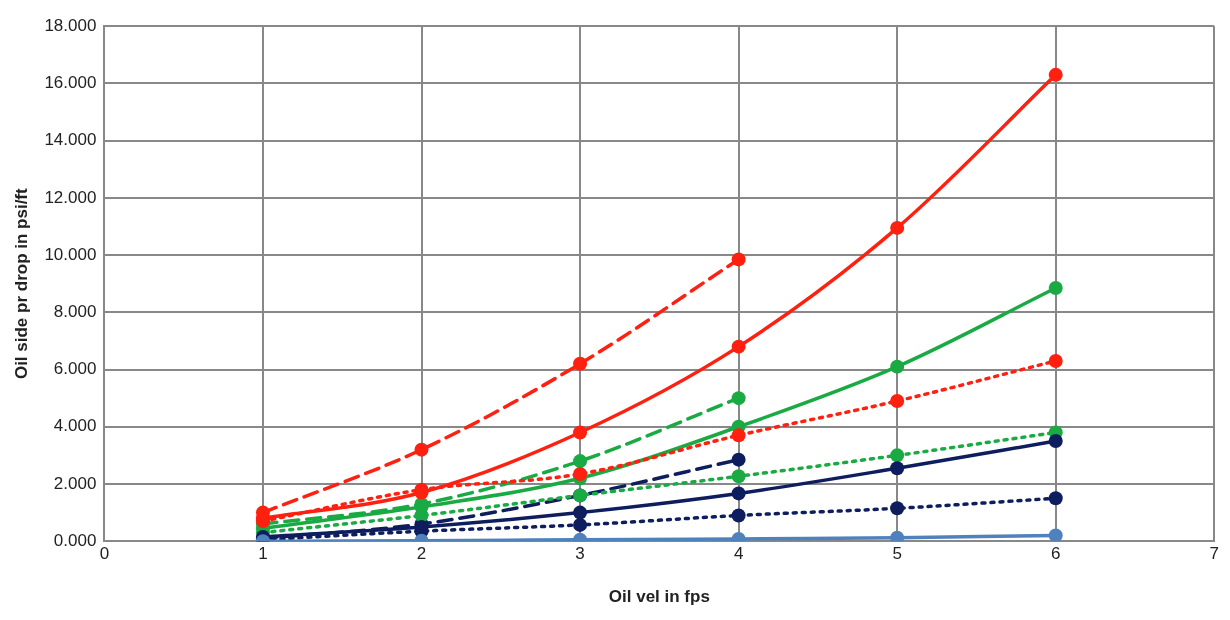 This screenshot has height=620, width=1230. Describe the element at coordinates (75, 483) in the screenshot. I see `y-tick-label: 2.000` at that location.